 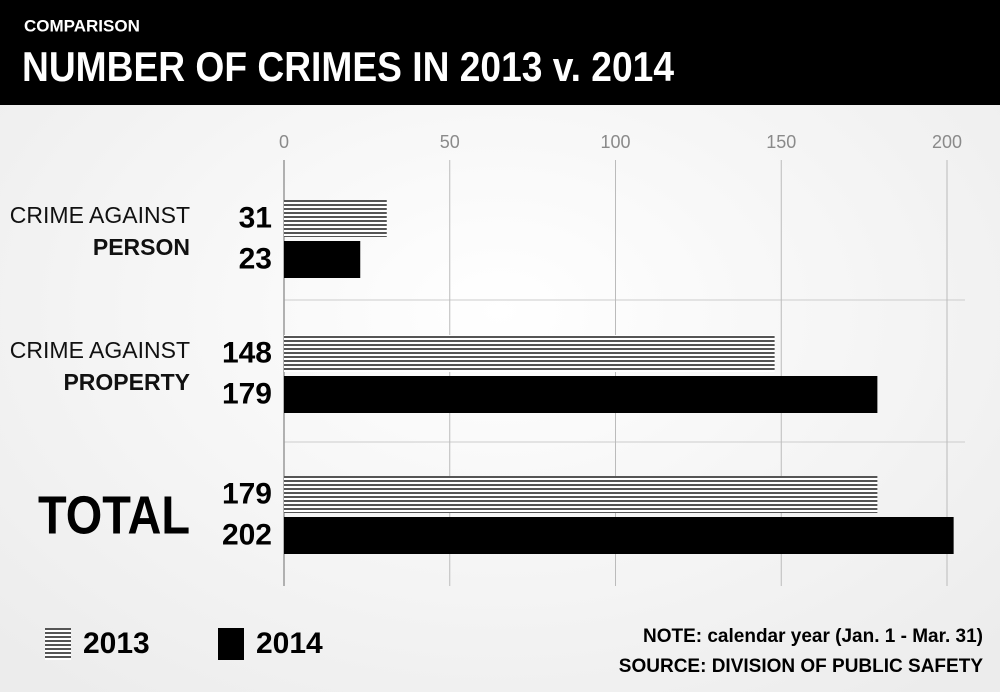 I want to click on category-label: TOTAL, so click(x=114, y=515).